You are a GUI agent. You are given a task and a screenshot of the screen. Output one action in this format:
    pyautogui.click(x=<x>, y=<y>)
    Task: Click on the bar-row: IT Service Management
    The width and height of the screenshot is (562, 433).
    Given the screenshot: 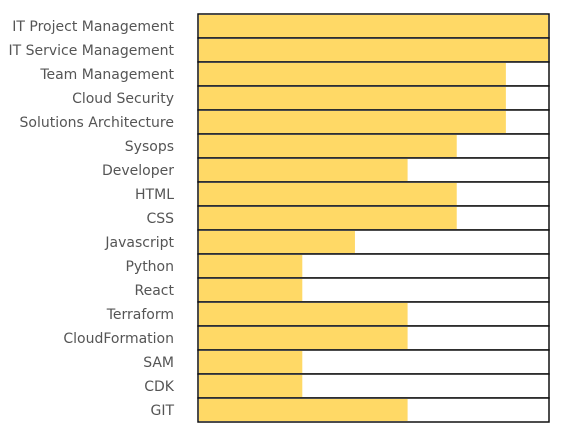 What is the action you would take?
    pyautogui.click(x=279, y=50)
    